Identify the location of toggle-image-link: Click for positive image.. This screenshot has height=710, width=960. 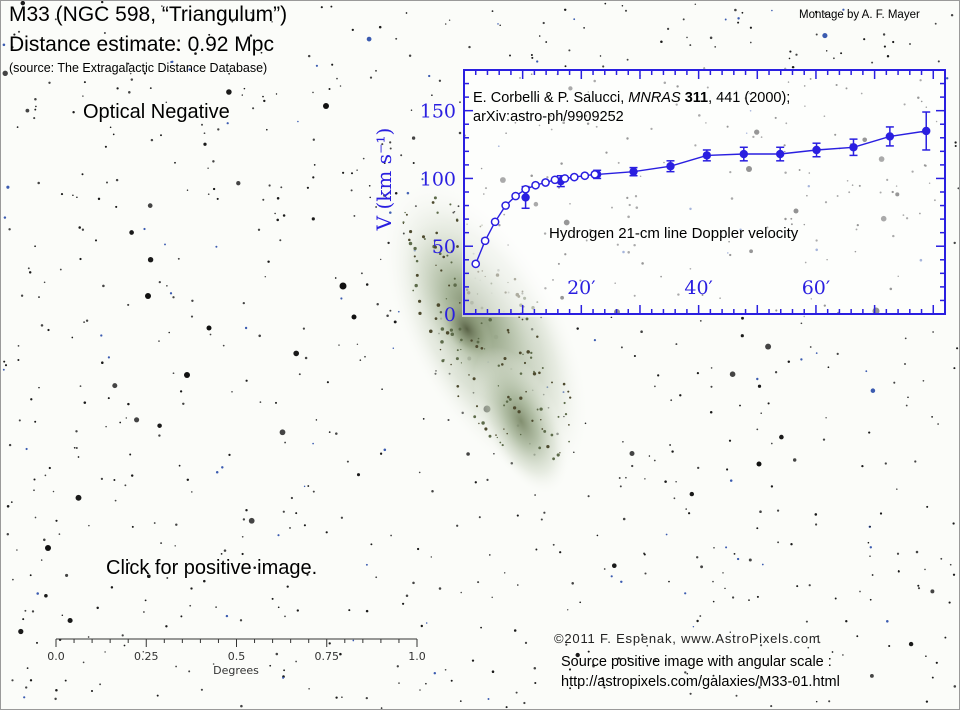
(212, 568).